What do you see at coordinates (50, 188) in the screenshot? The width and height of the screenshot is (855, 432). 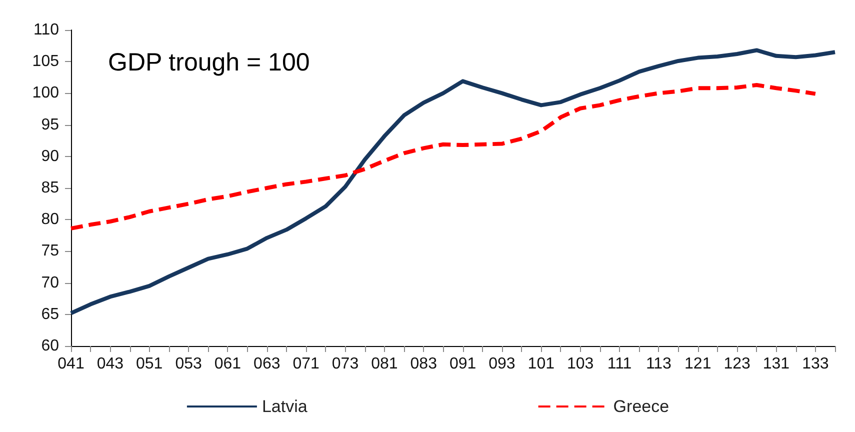 I see `y-tick-label: 85` at bounding box center [50, 188].